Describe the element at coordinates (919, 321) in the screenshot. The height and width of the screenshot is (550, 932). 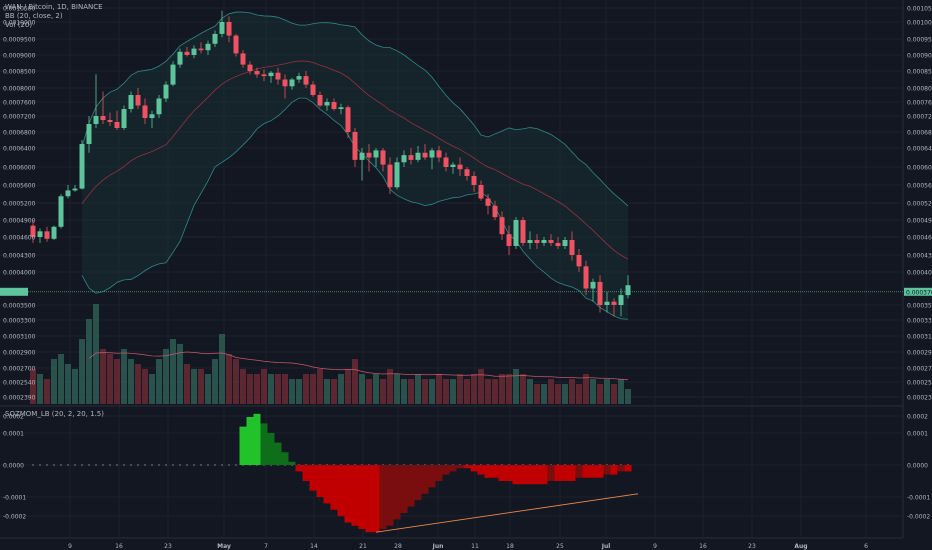
I see `price-tick-label: 0.0003300` at that location.